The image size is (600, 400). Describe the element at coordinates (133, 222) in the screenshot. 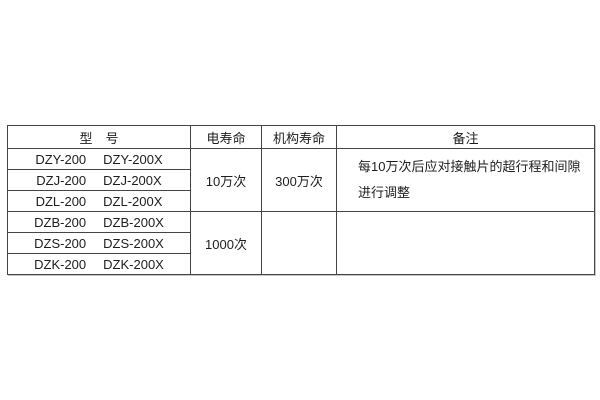

I see `model-name: DZB-200X` at that location.